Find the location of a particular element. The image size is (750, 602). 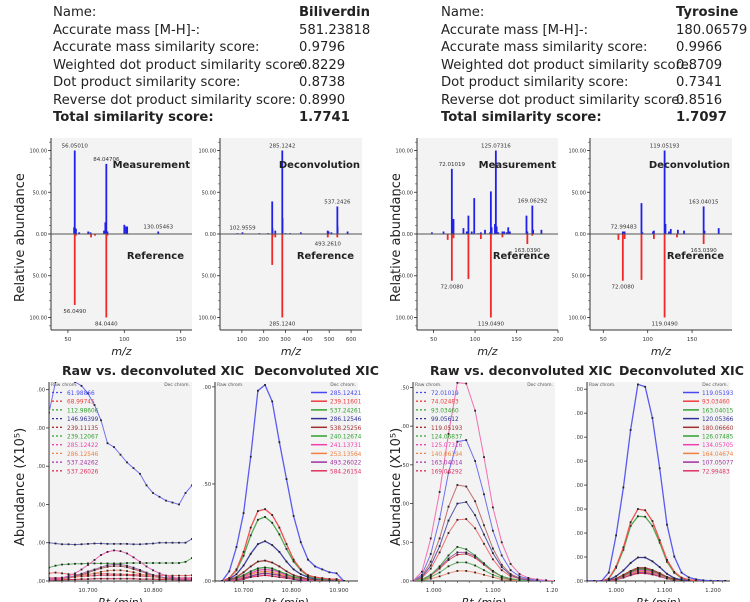

peak-label: 72.01019 is located at coordinates (452, 165).